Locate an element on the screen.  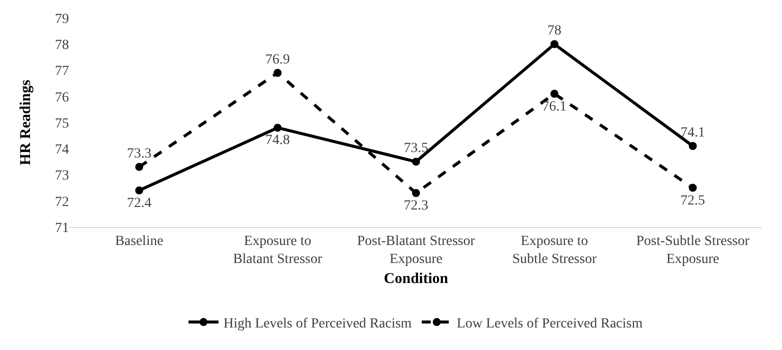
data-label: 72.4 is located at coordinates (139, 203).